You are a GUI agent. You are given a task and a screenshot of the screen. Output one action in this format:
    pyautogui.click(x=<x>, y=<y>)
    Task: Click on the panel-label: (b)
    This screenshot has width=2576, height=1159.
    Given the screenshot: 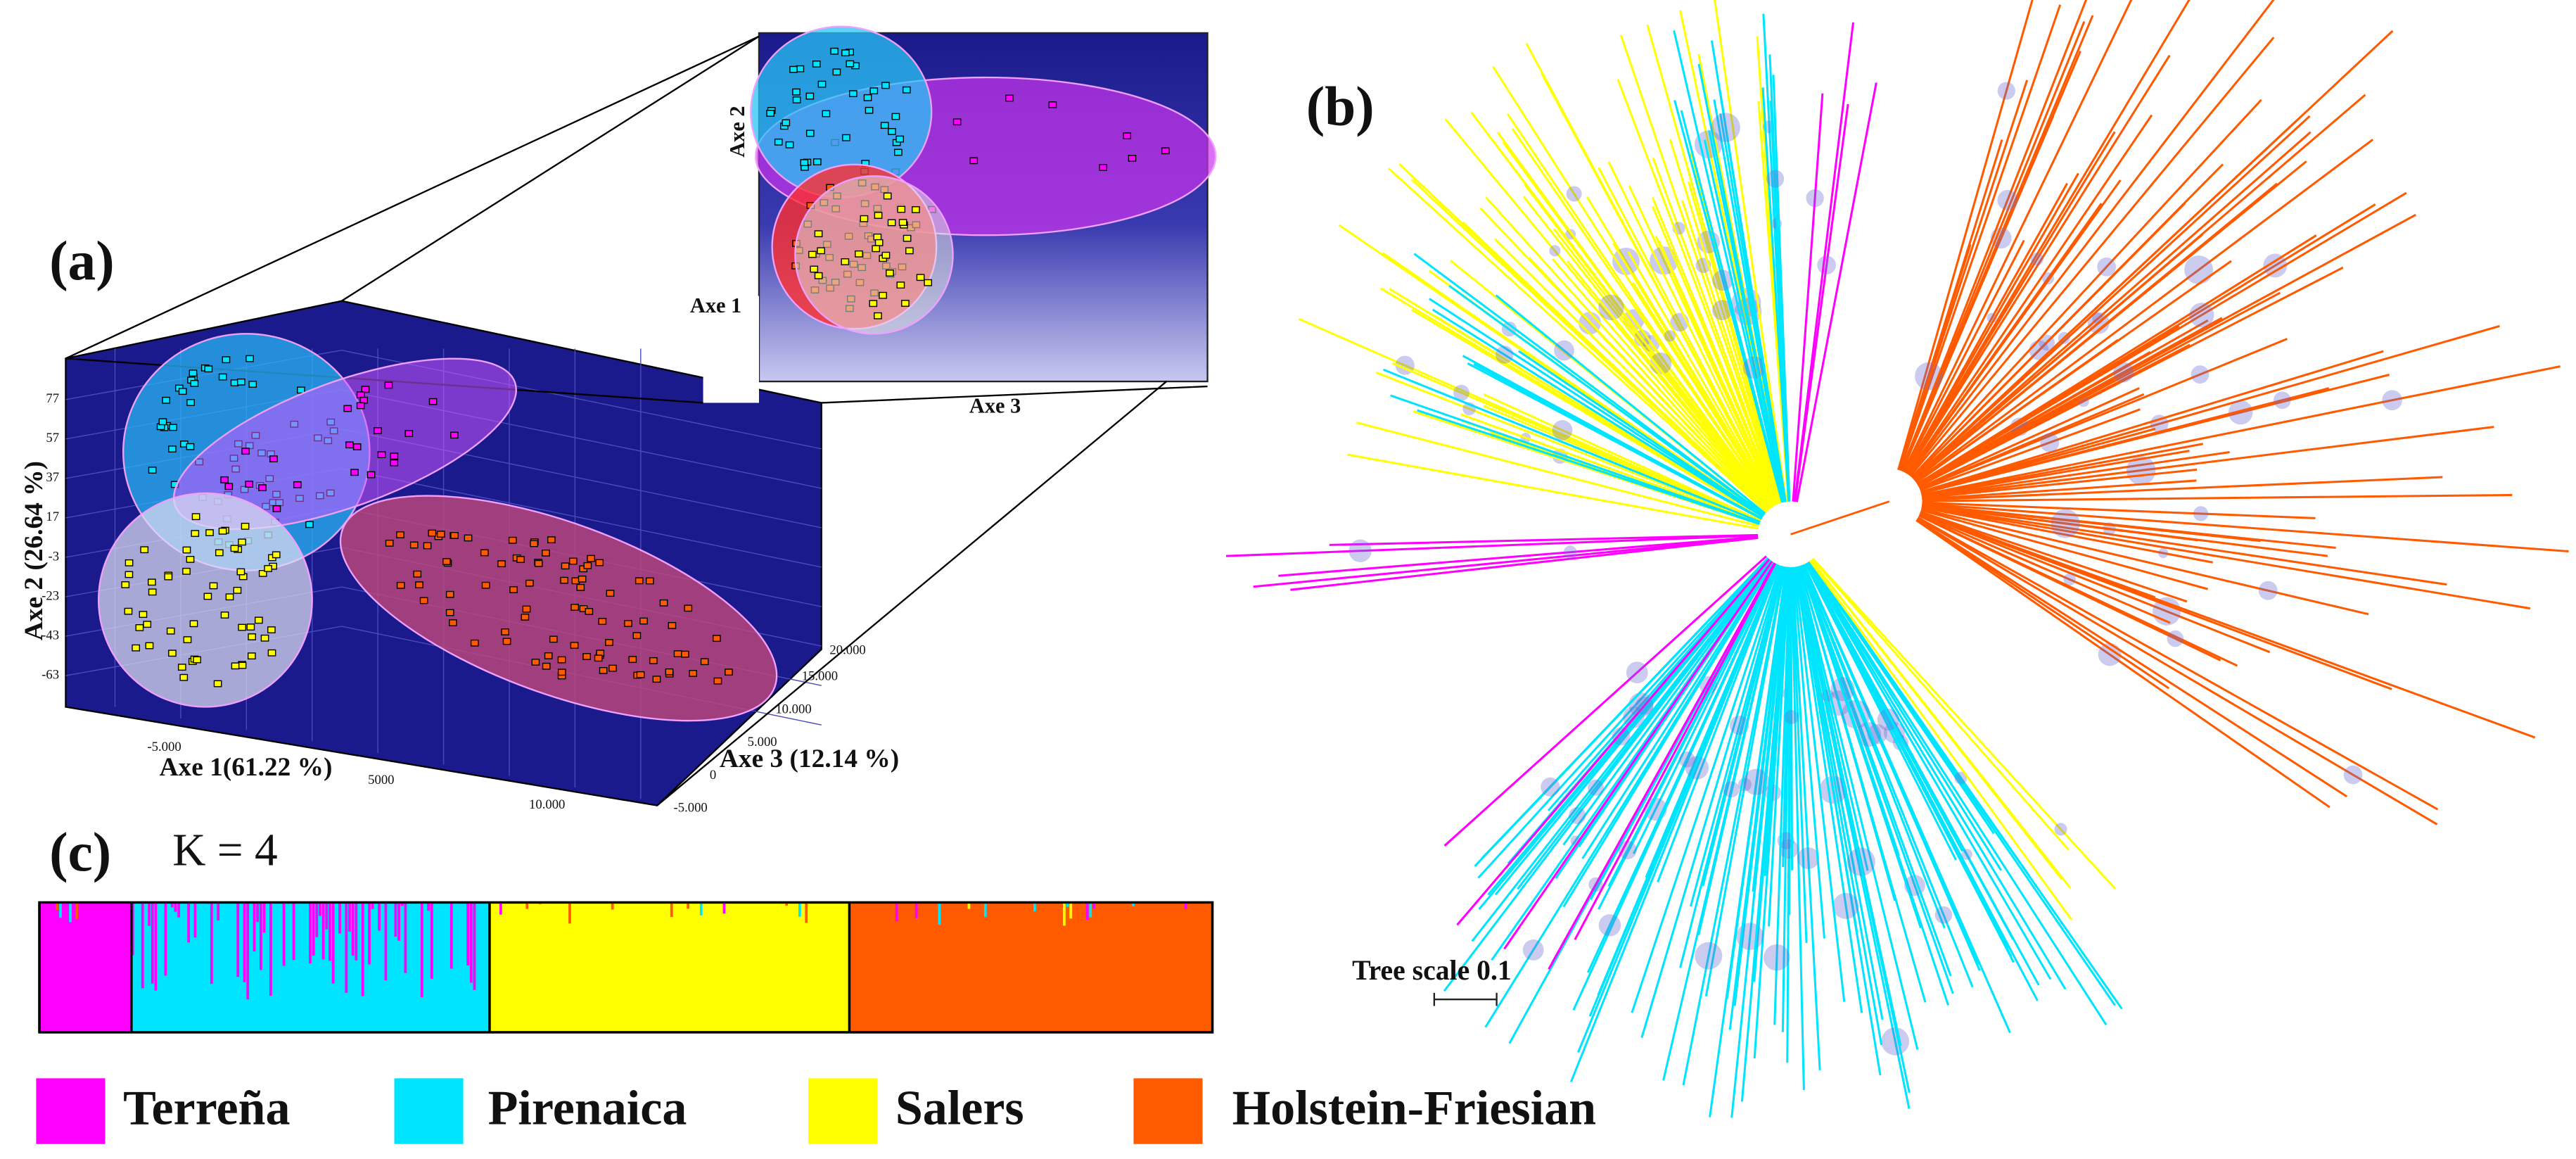 What is the action you would take?
    pyautogui.click(x=1340, y=106)
    